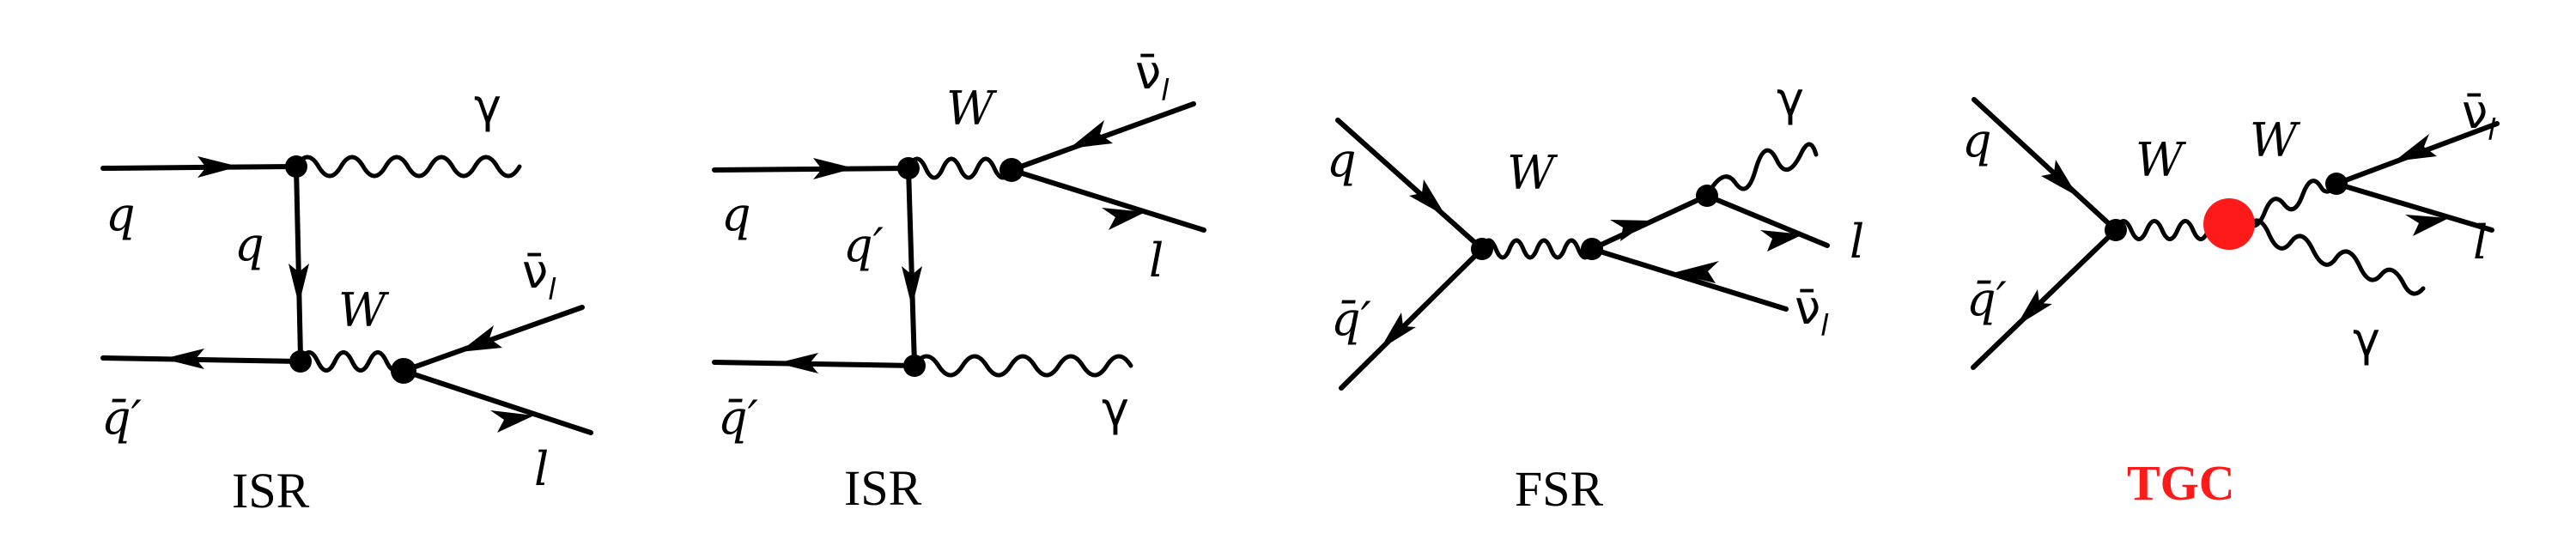 Image resolution: width=2576 pixels, height=558 pixels. Describe the element at coordinates (352, 362) in the screenshot. I see `d1-w-boson-line` at that location.